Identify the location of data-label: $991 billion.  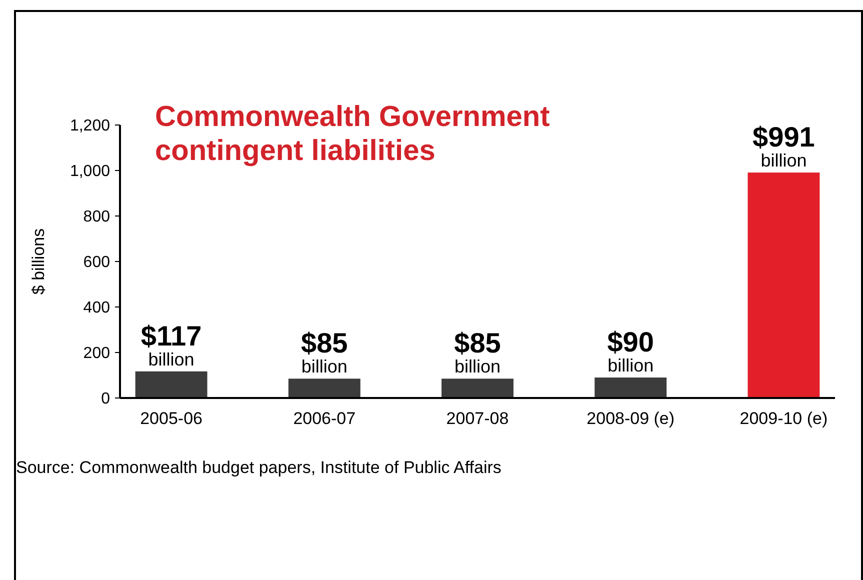
(783, 146).